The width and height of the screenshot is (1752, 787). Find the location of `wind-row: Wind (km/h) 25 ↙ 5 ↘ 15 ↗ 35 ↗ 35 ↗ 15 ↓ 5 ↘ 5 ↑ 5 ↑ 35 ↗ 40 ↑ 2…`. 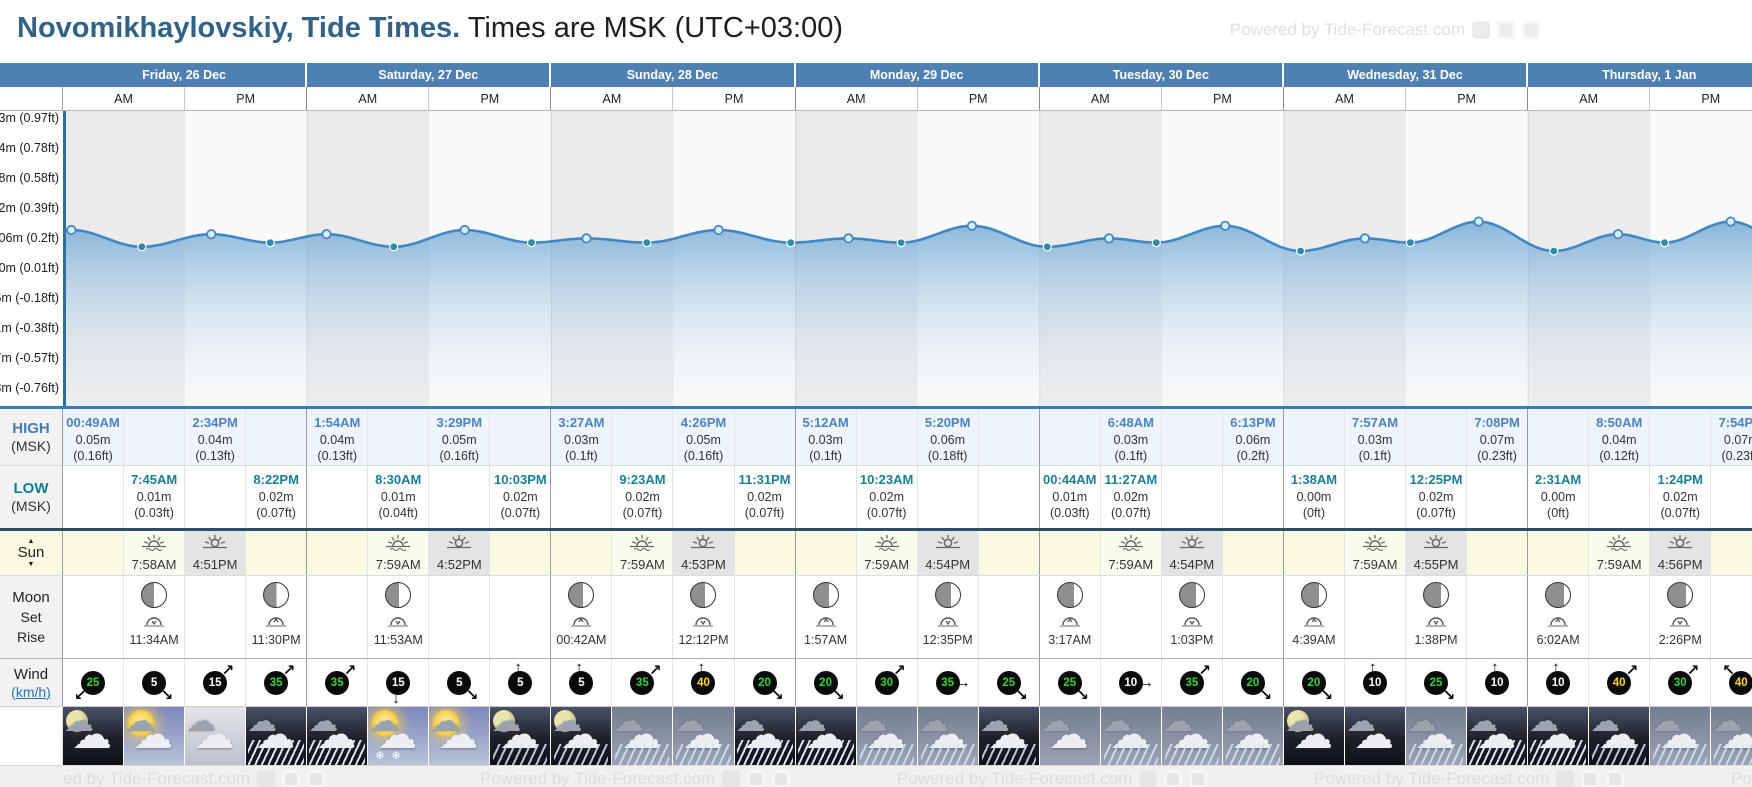

wind-row: Wind (km/h) 25 ↙ 5 ↘ 15 ↗ 35 ↗ 35 ↗ 15 ↓ 5 ↘ 5 ↑ 5 ↑ 35 ↗ 40 ↑ 2… is located at coordinates (876, 683).